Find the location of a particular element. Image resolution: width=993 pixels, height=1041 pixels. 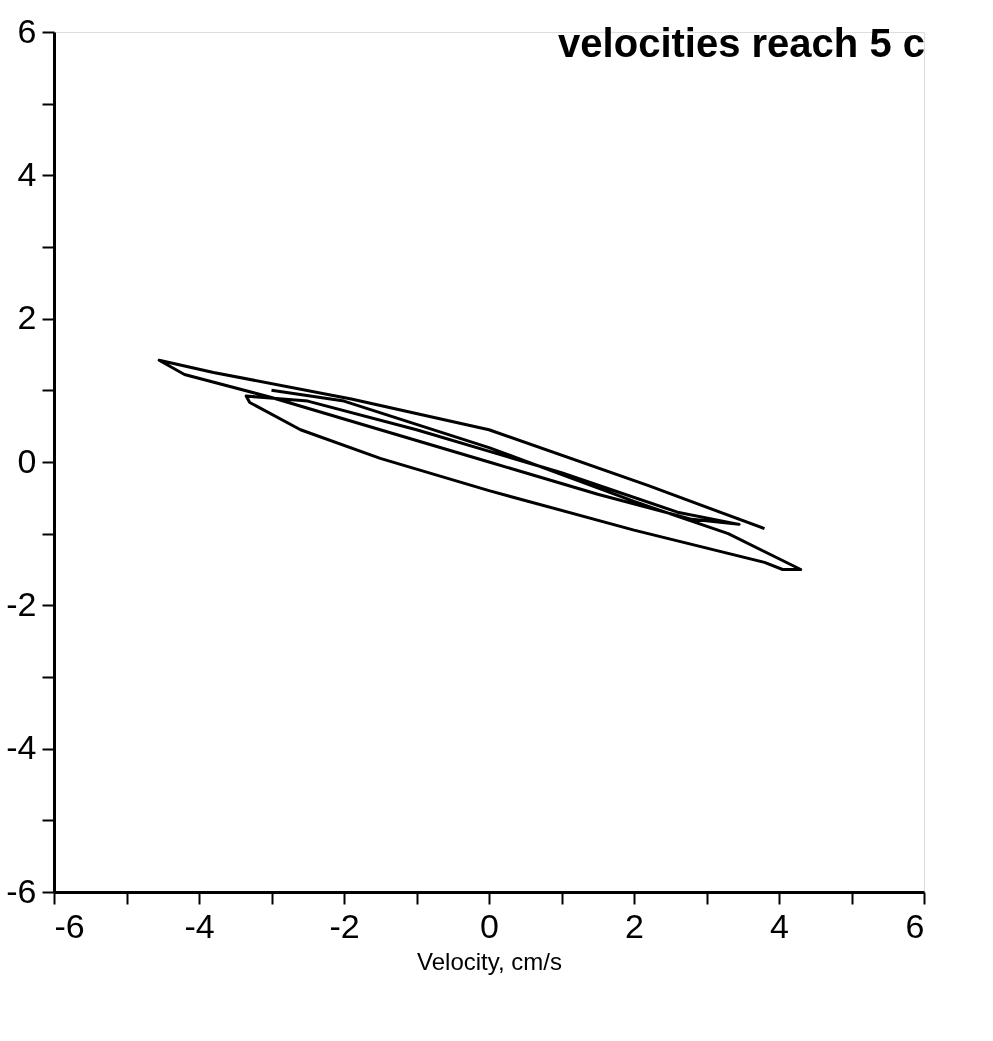

x-tick-label: 6 is located at coordinates (915, 925).